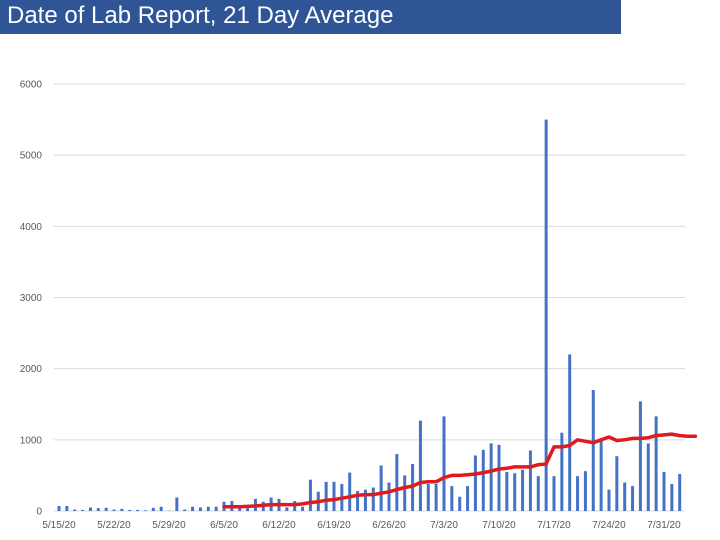 The image size is (720, 540). What do you see at coordinates (31, 227) in the screenshot?
I see `y-tick-label: 4000` at bounding box center [31, 227].